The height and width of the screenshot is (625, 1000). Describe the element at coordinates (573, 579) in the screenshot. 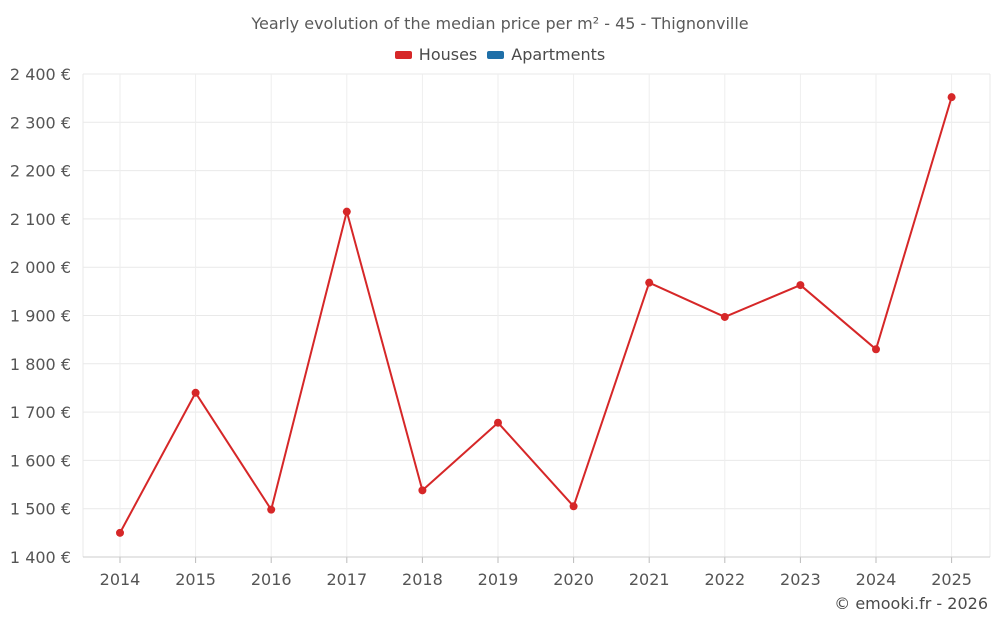

I see `x-tick-label: 2020` at that location.